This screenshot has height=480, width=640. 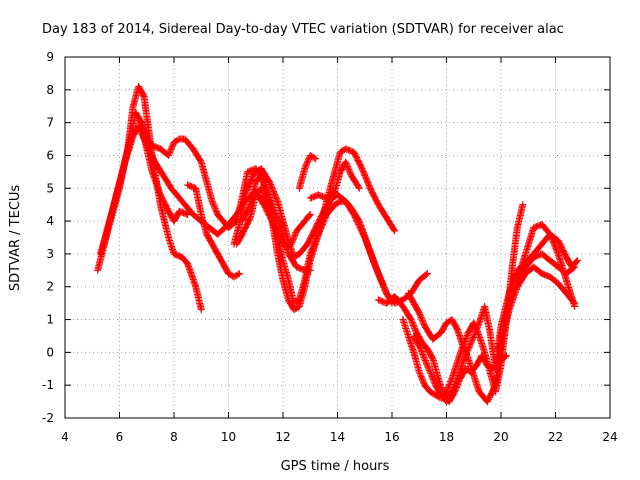 What do you see at coordinates (174, 437) in the screenshot?
I see `x-tick-label: 8` at bounding box center [174, 437].